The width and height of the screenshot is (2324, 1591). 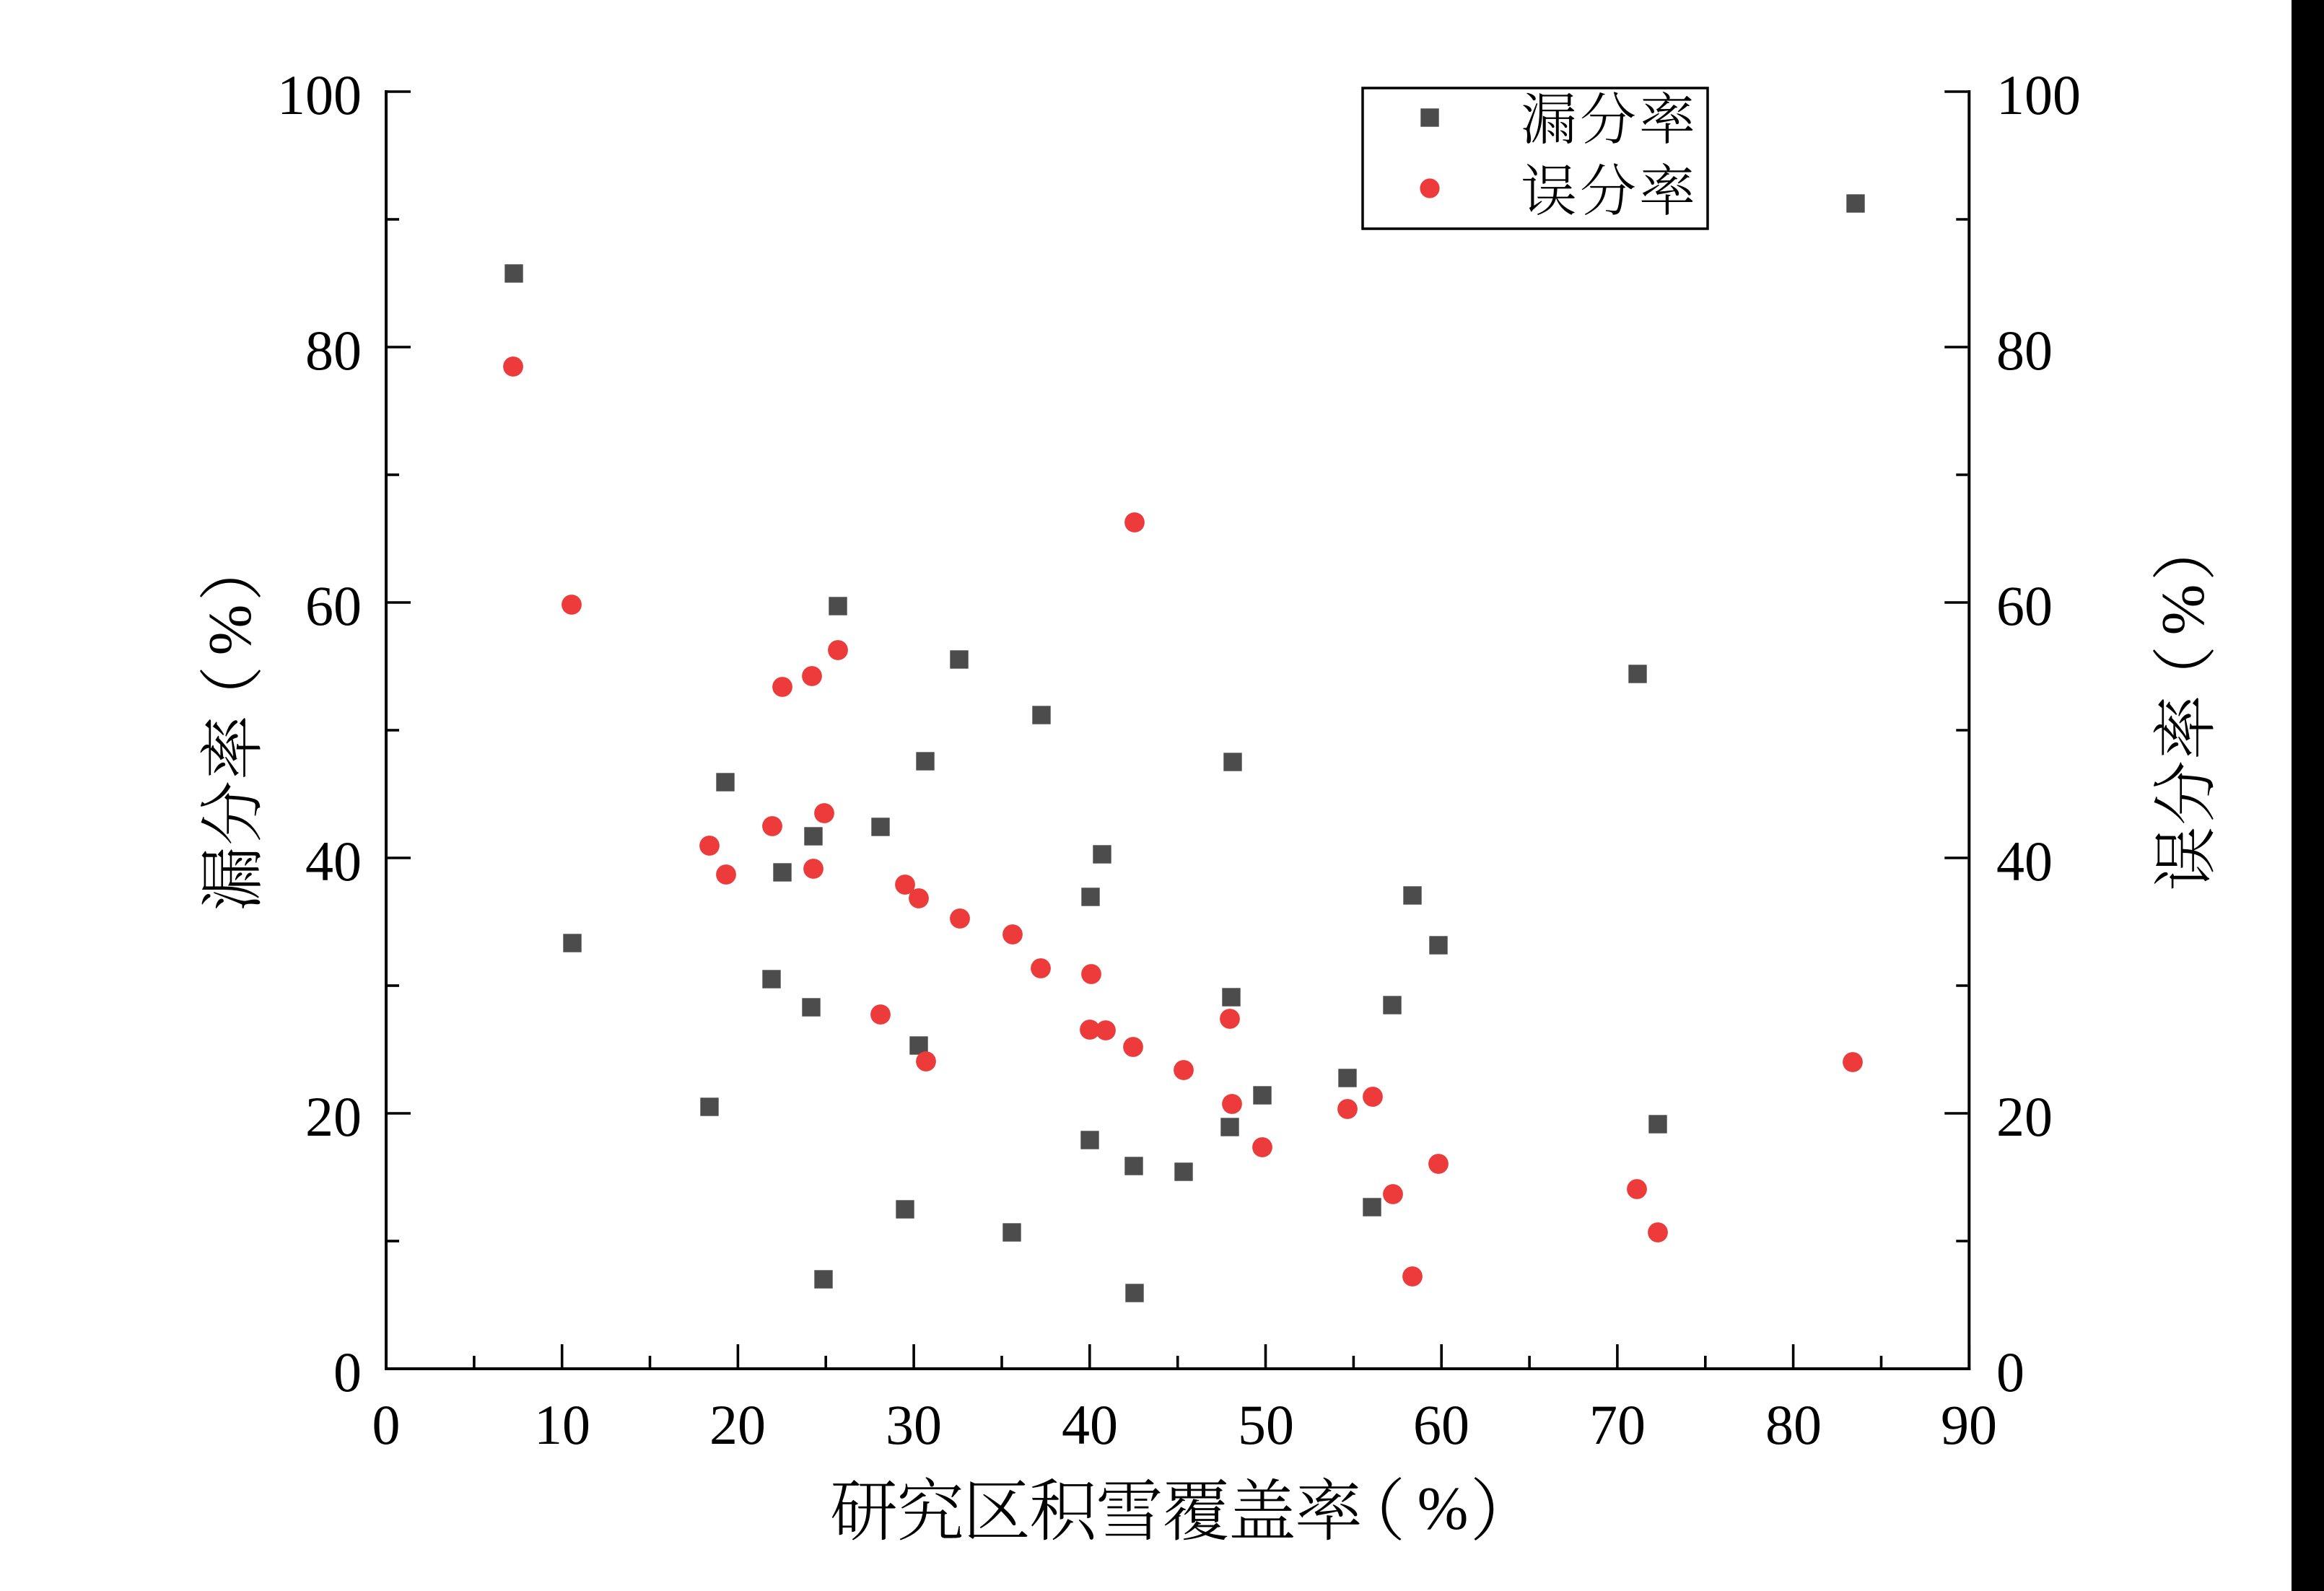 What do you see at coordinates (914, 1424) in the screenshot?
I see `svg-text: 30` at bounding box center [914, 1424].